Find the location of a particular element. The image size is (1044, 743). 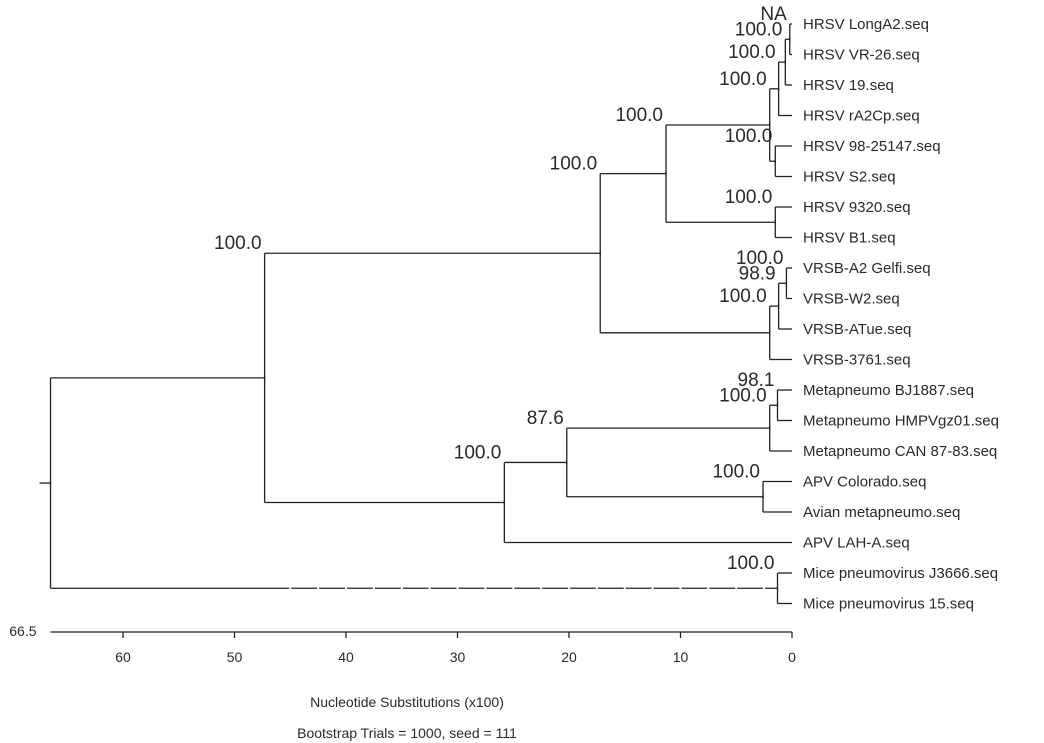

leaf-hrsv-b1-seq: HRSV B1.seq is located at coordinates (849, 238).